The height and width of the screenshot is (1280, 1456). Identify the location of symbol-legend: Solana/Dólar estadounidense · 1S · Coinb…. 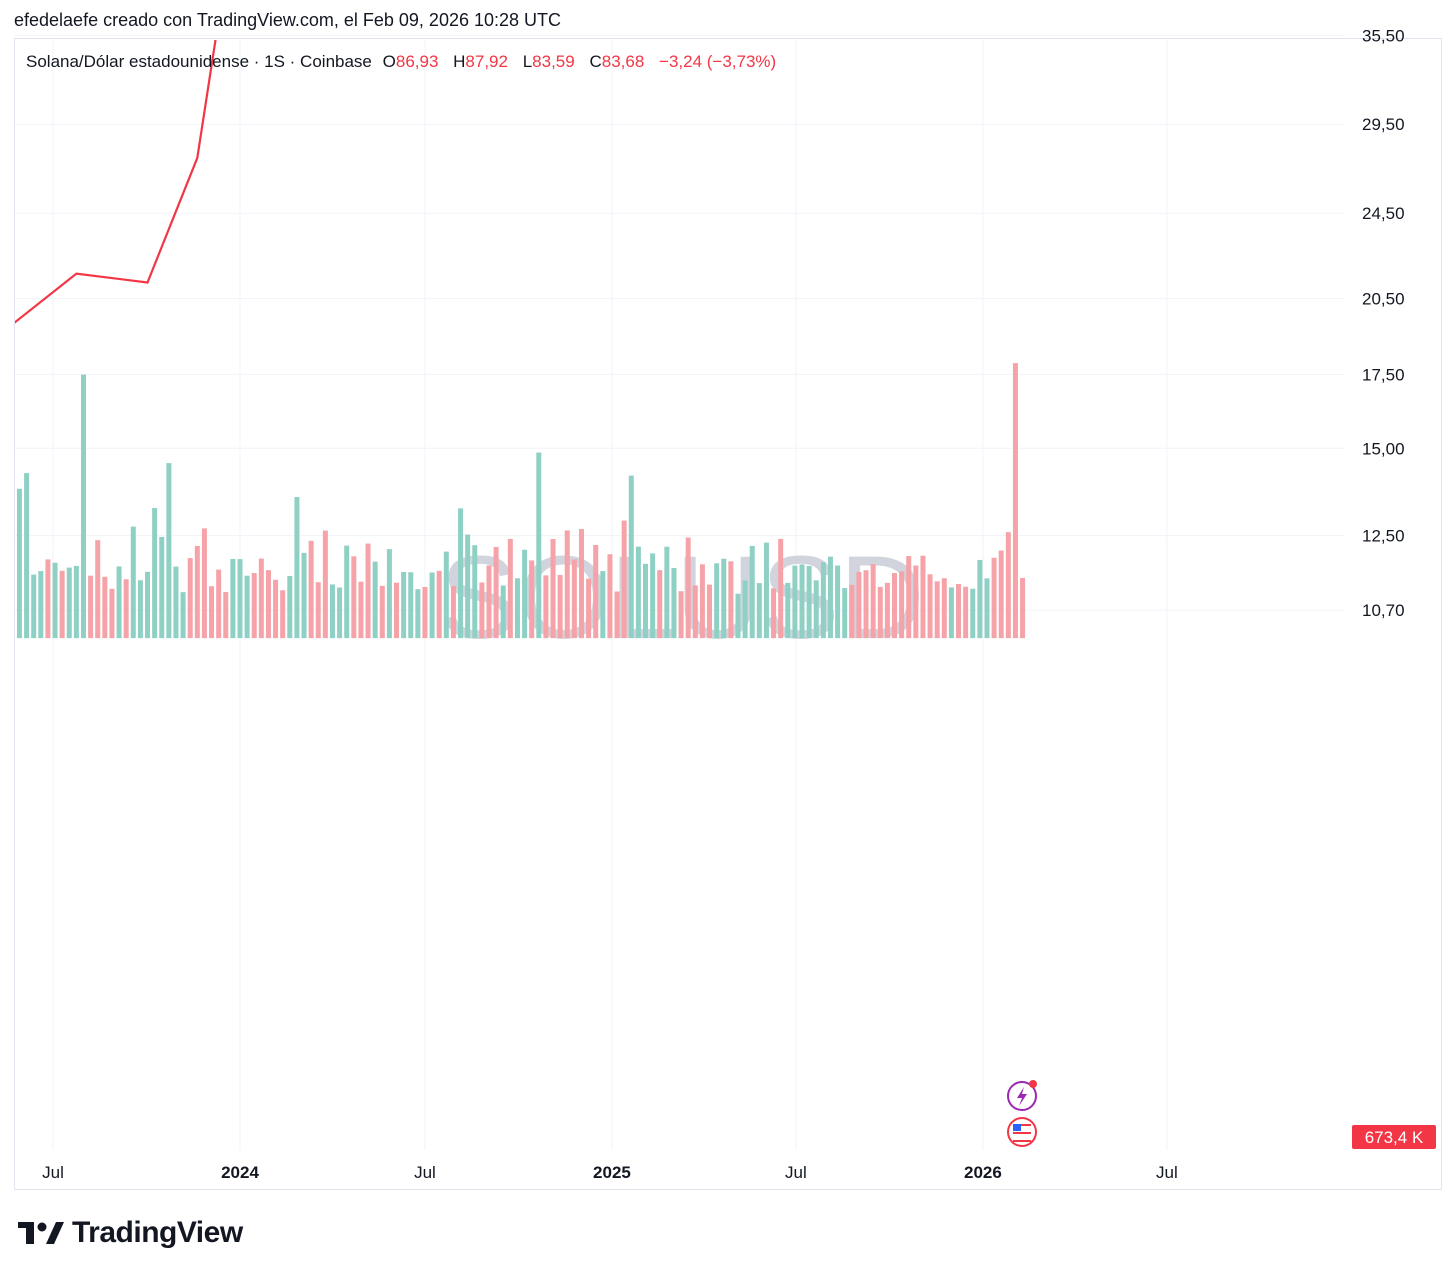
(406, 62).